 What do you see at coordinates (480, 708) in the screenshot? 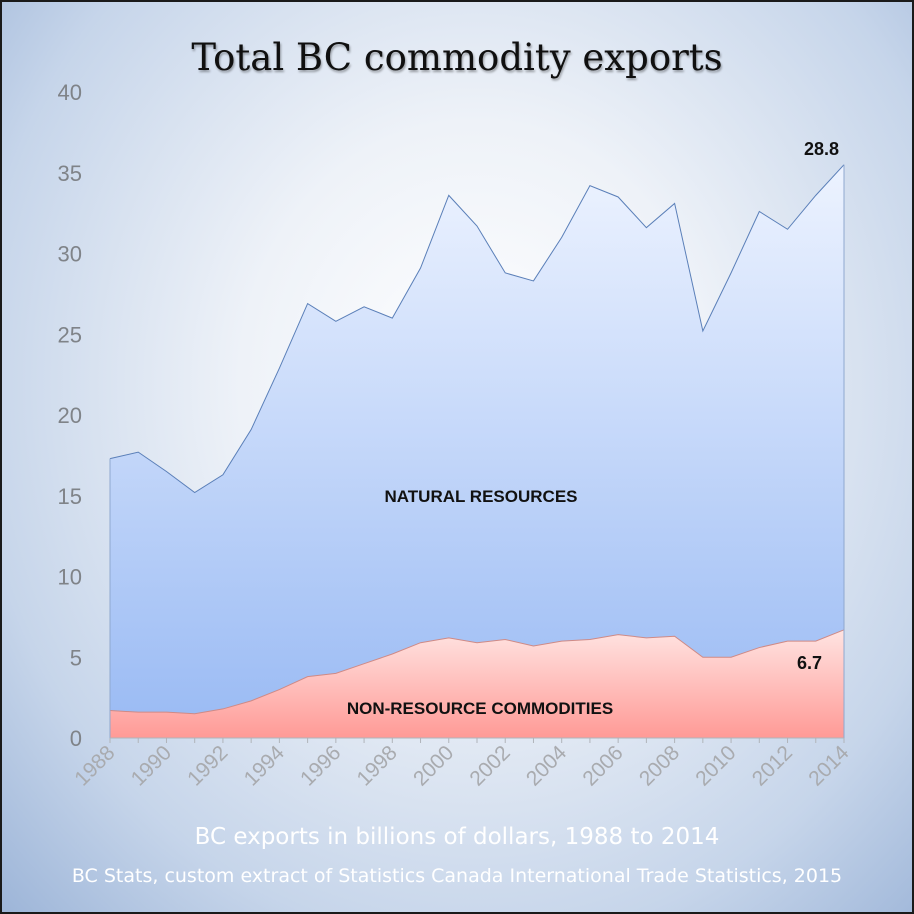
I see `series-label-non-resource-commodities: NON-RESOURCE COMMODITIES` at bounding box center [480, 708].